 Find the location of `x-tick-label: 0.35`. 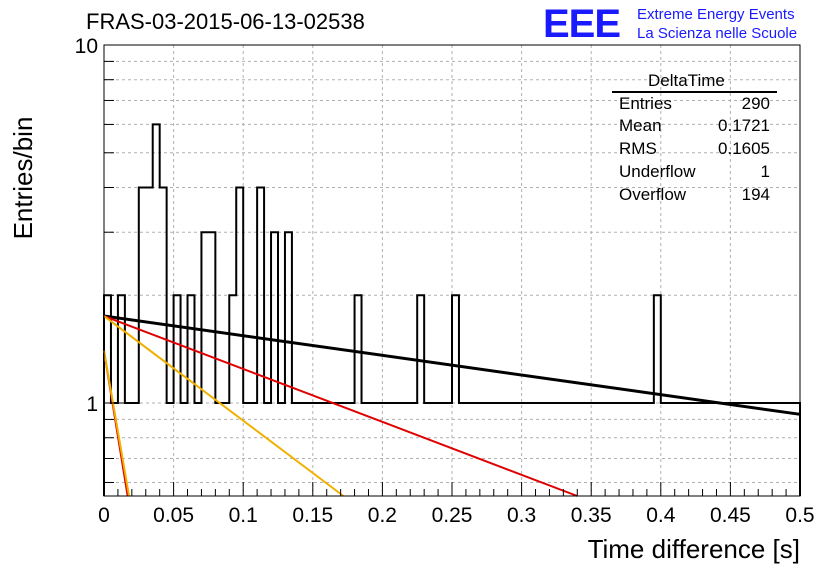

x-tick-label: 0.35 is located at coordinates (591, 515).